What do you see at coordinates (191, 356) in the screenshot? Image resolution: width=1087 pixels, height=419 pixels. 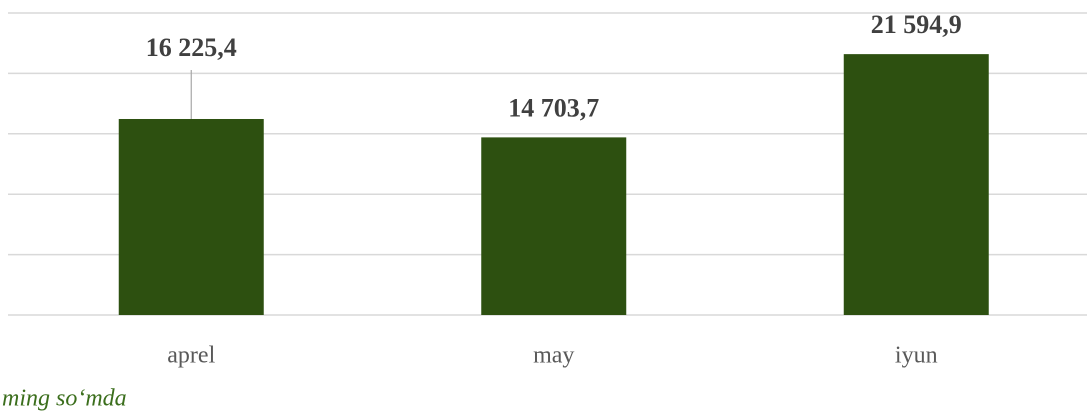 I see `x-tick-label: aprel` at bounding box center [191, 356].